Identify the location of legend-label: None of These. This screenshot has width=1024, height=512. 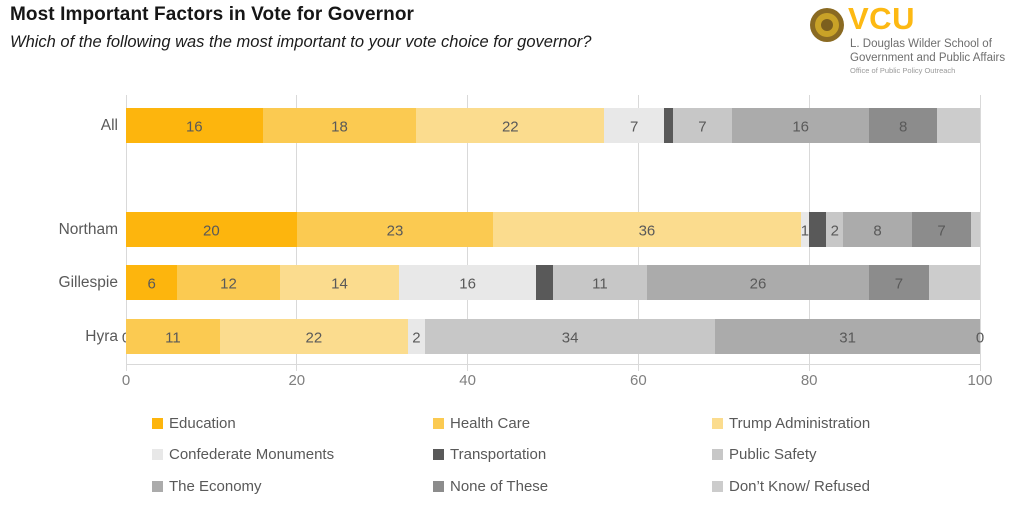
(499, 486).